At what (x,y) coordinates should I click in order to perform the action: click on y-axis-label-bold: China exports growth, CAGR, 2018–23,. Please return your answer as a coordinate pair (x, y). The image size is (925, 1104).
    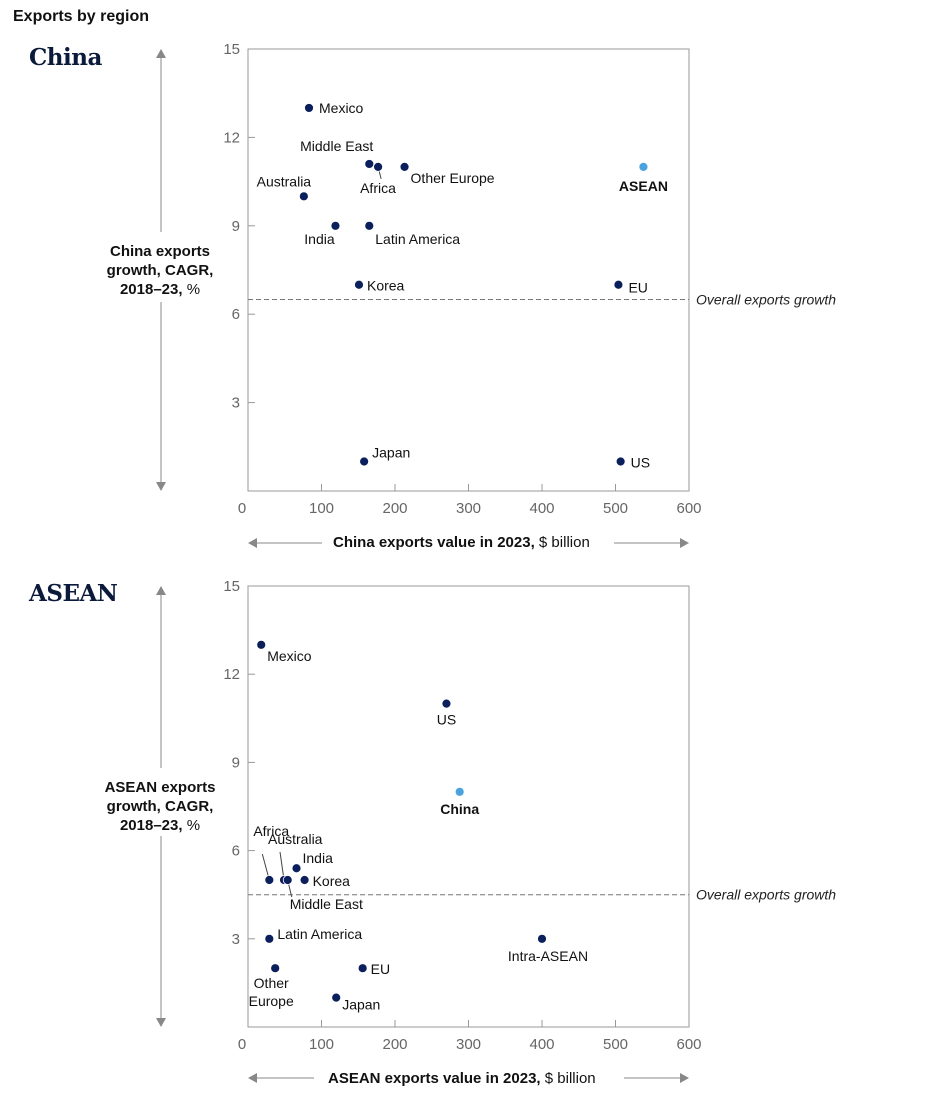
    Looking at the image, I should click on (160, 270).